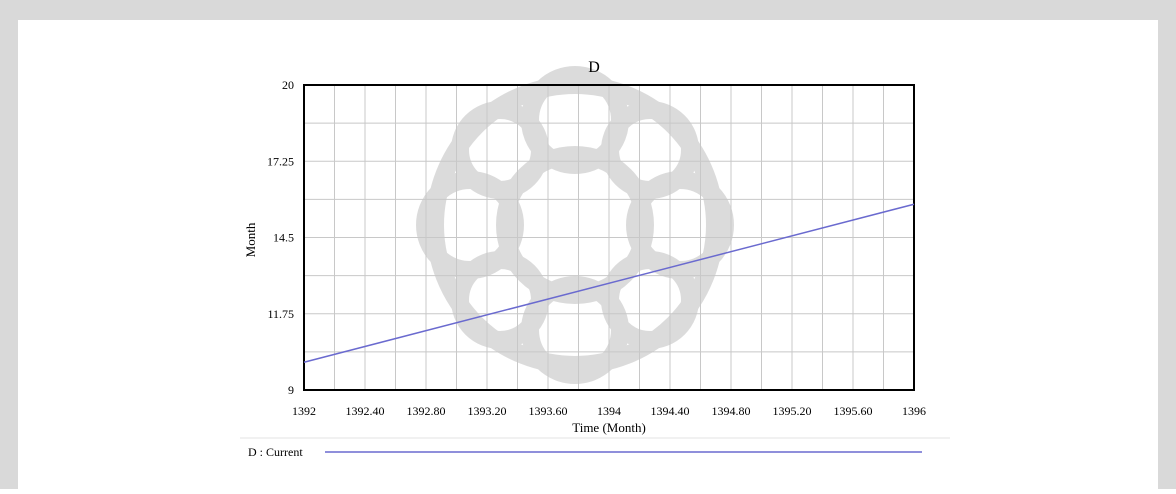 This screenshot has height=494, width=1176. Describe the element at coordinates (670, 411) in the screenshot. I see `x-tick-label: 1394.40` at that location.